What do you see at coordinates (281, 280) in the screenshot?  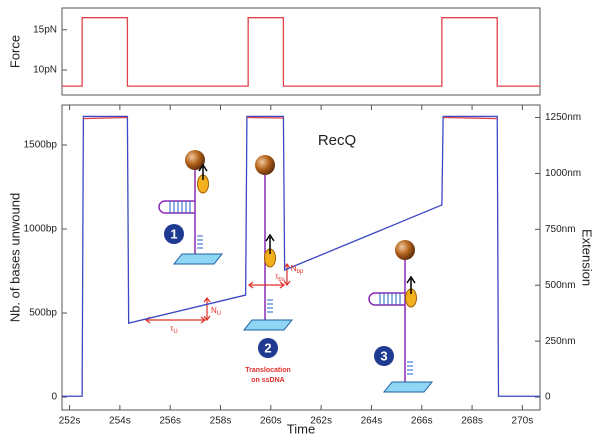 I see `annotation-sub: bs` at bounding box center [281, 280].